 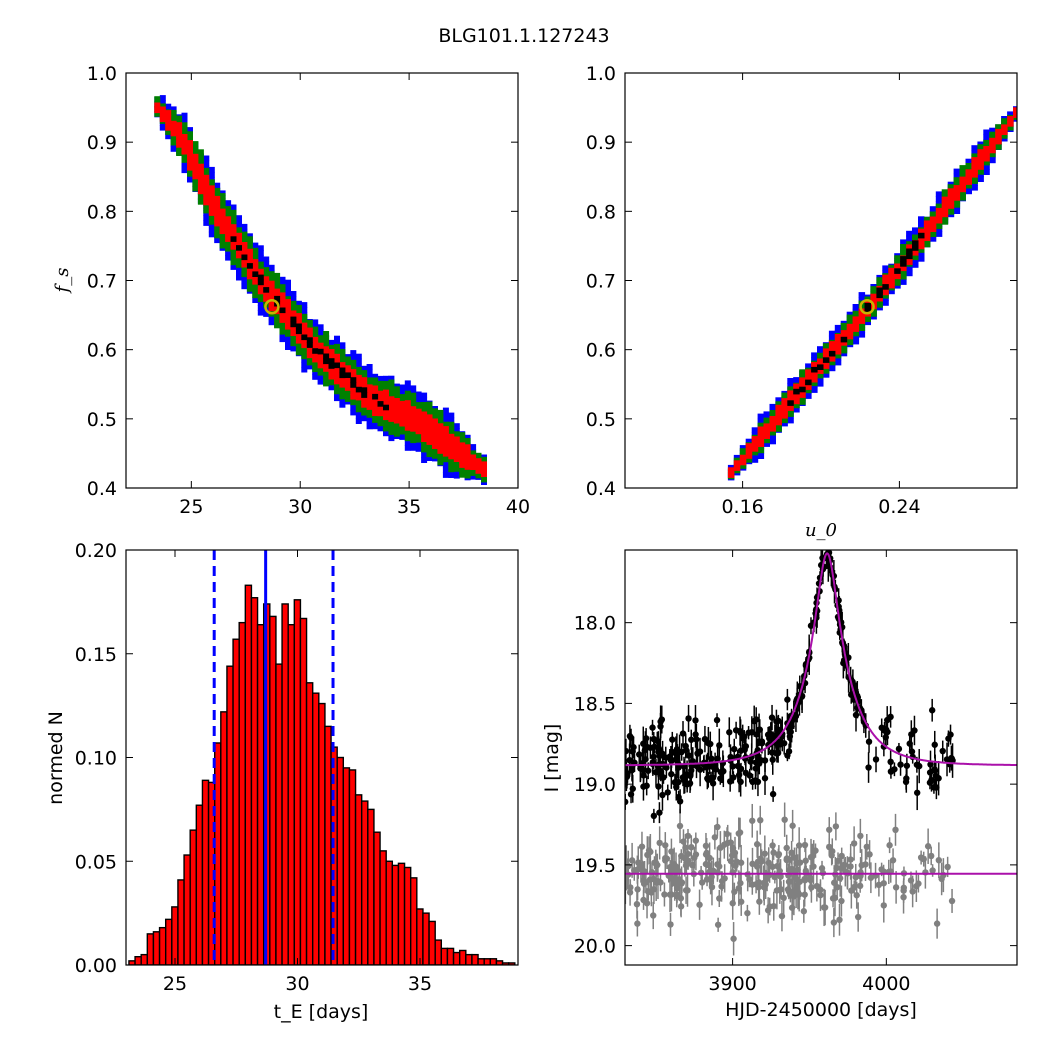 What do you see at coordinates (552, 758) in the screenshot?
I see `panel-lightcurve-ylabel: I [mag]` at bounding box center [552, 758].